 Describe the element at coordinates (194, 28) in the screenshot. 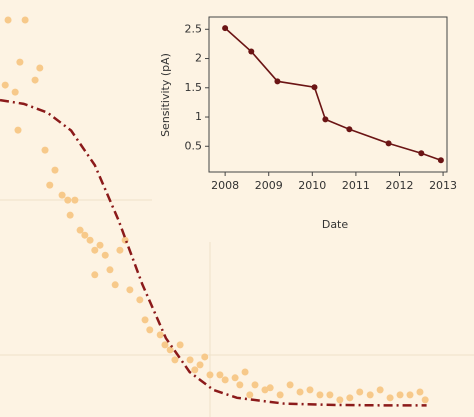

I see `y-tick-label: 2.5` at that location.